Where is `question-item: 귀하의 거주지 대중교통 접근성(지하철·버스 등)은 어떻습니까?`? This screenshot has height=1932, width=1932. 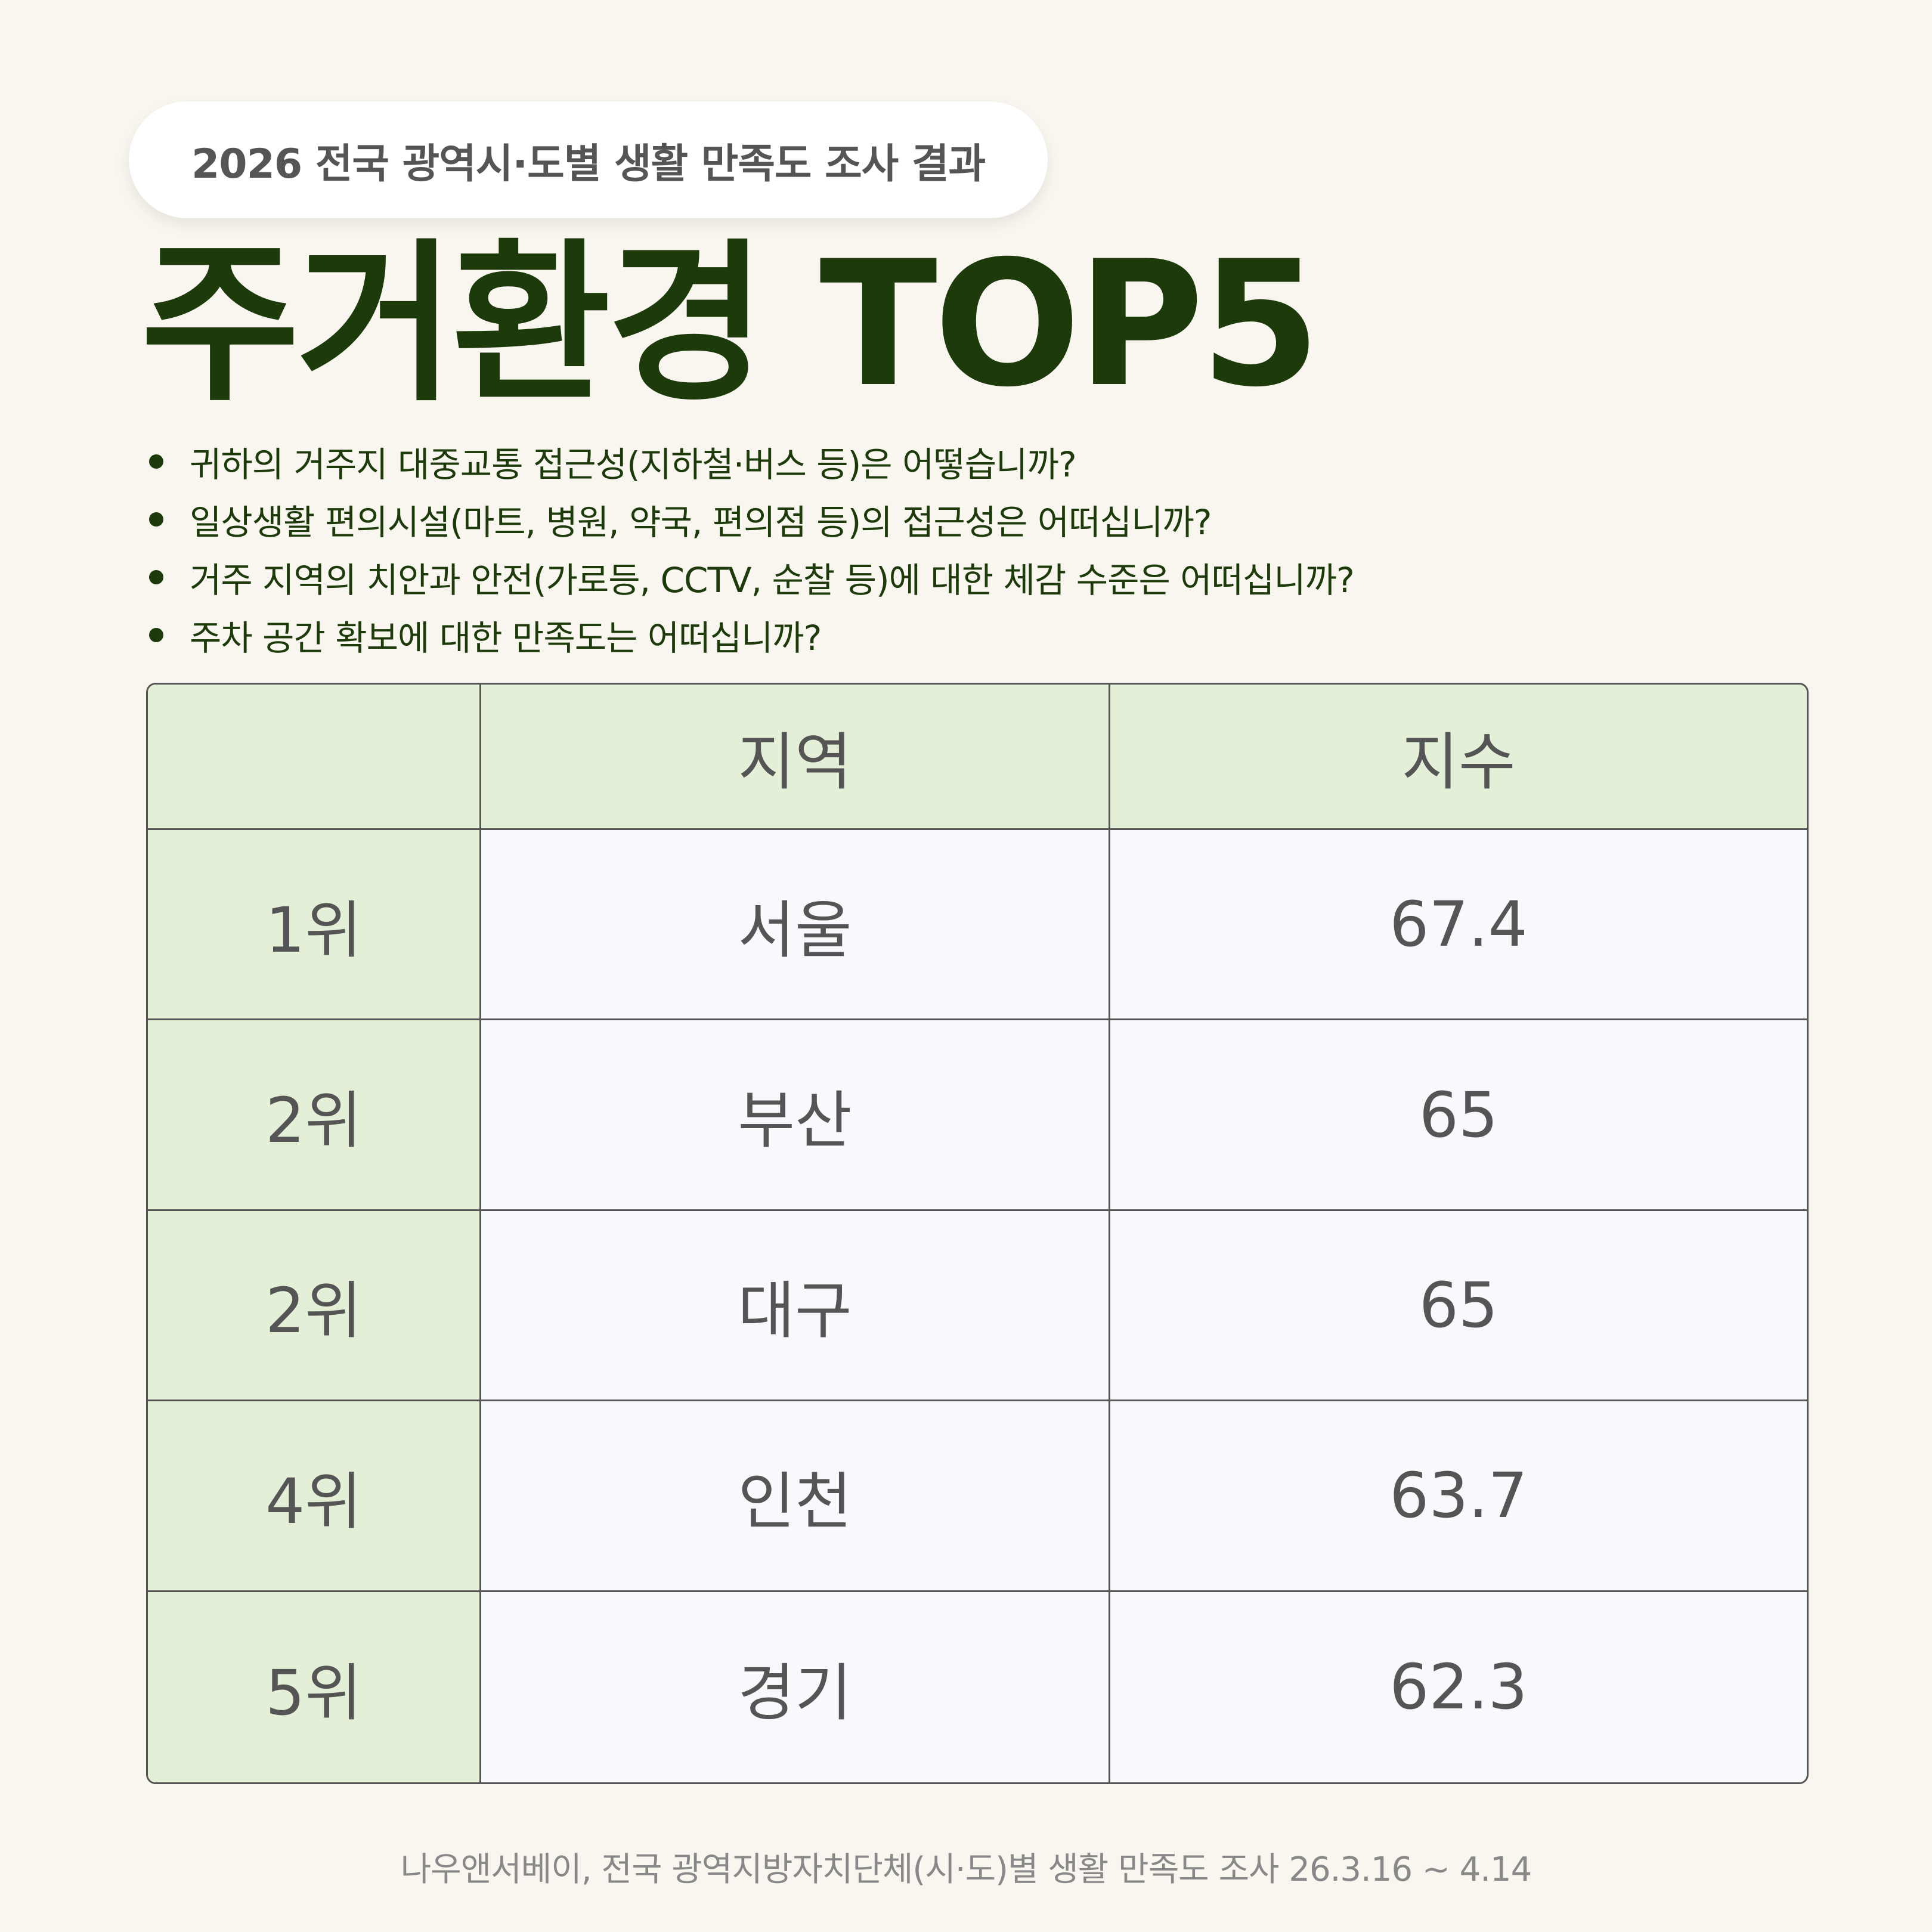
question-item: 귀하의 거주지 대중교통 접근성(지하철·버스 등)은 어떻습니까? is located at coordinates (751, 461).